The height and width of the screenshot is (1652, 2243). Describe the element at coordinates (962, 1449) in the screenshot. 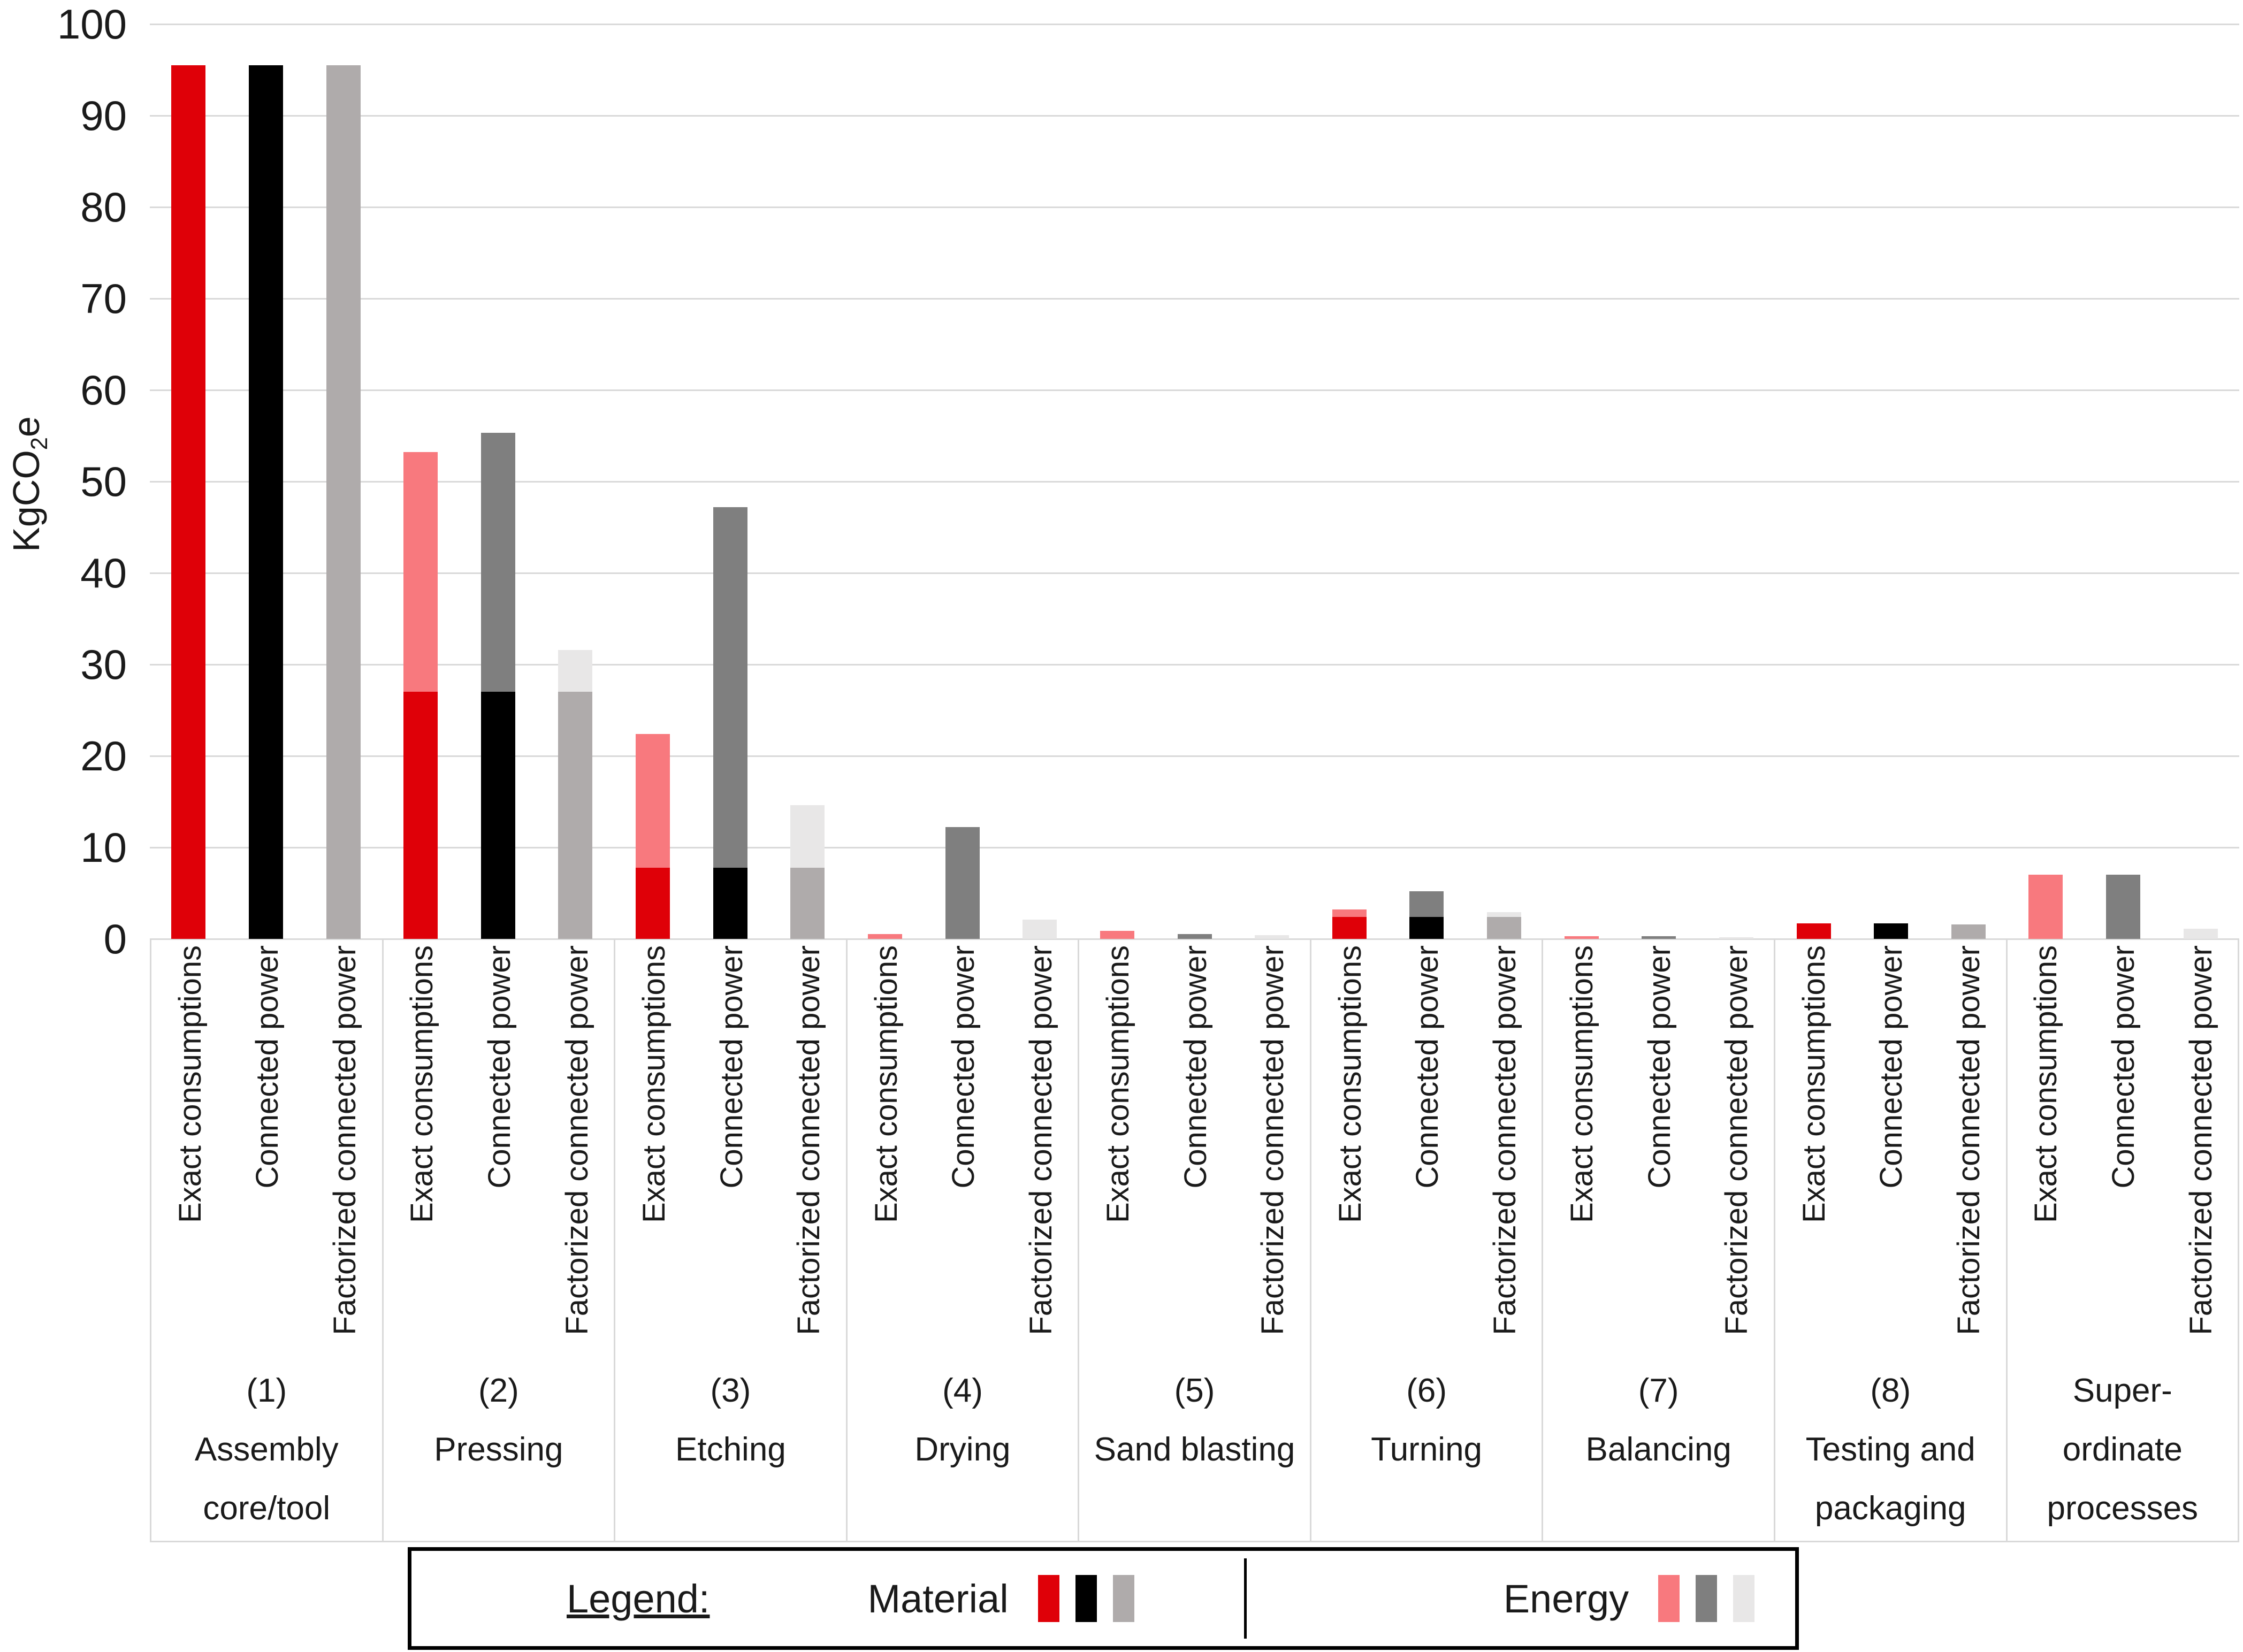

I see `group-label-line: Drying` at that location.